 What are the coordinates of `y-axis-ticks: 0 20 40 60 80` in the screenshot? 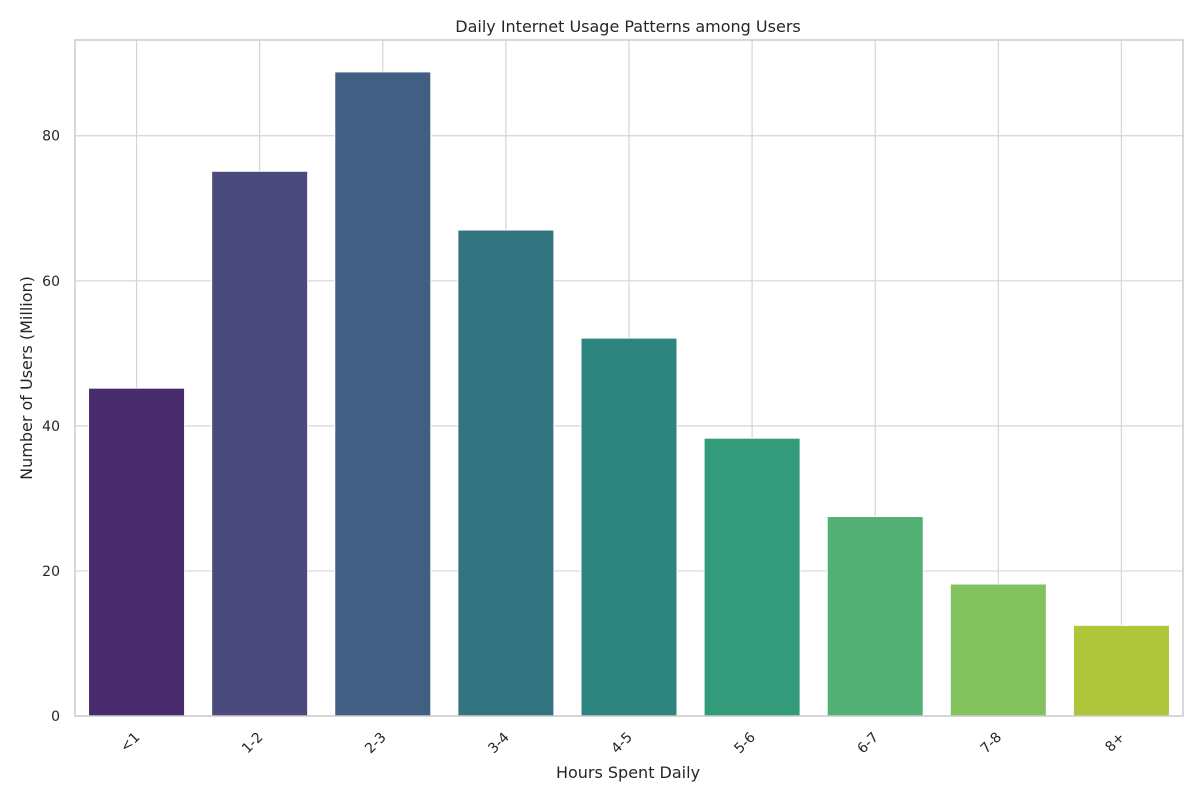 It's located at (51, 427).